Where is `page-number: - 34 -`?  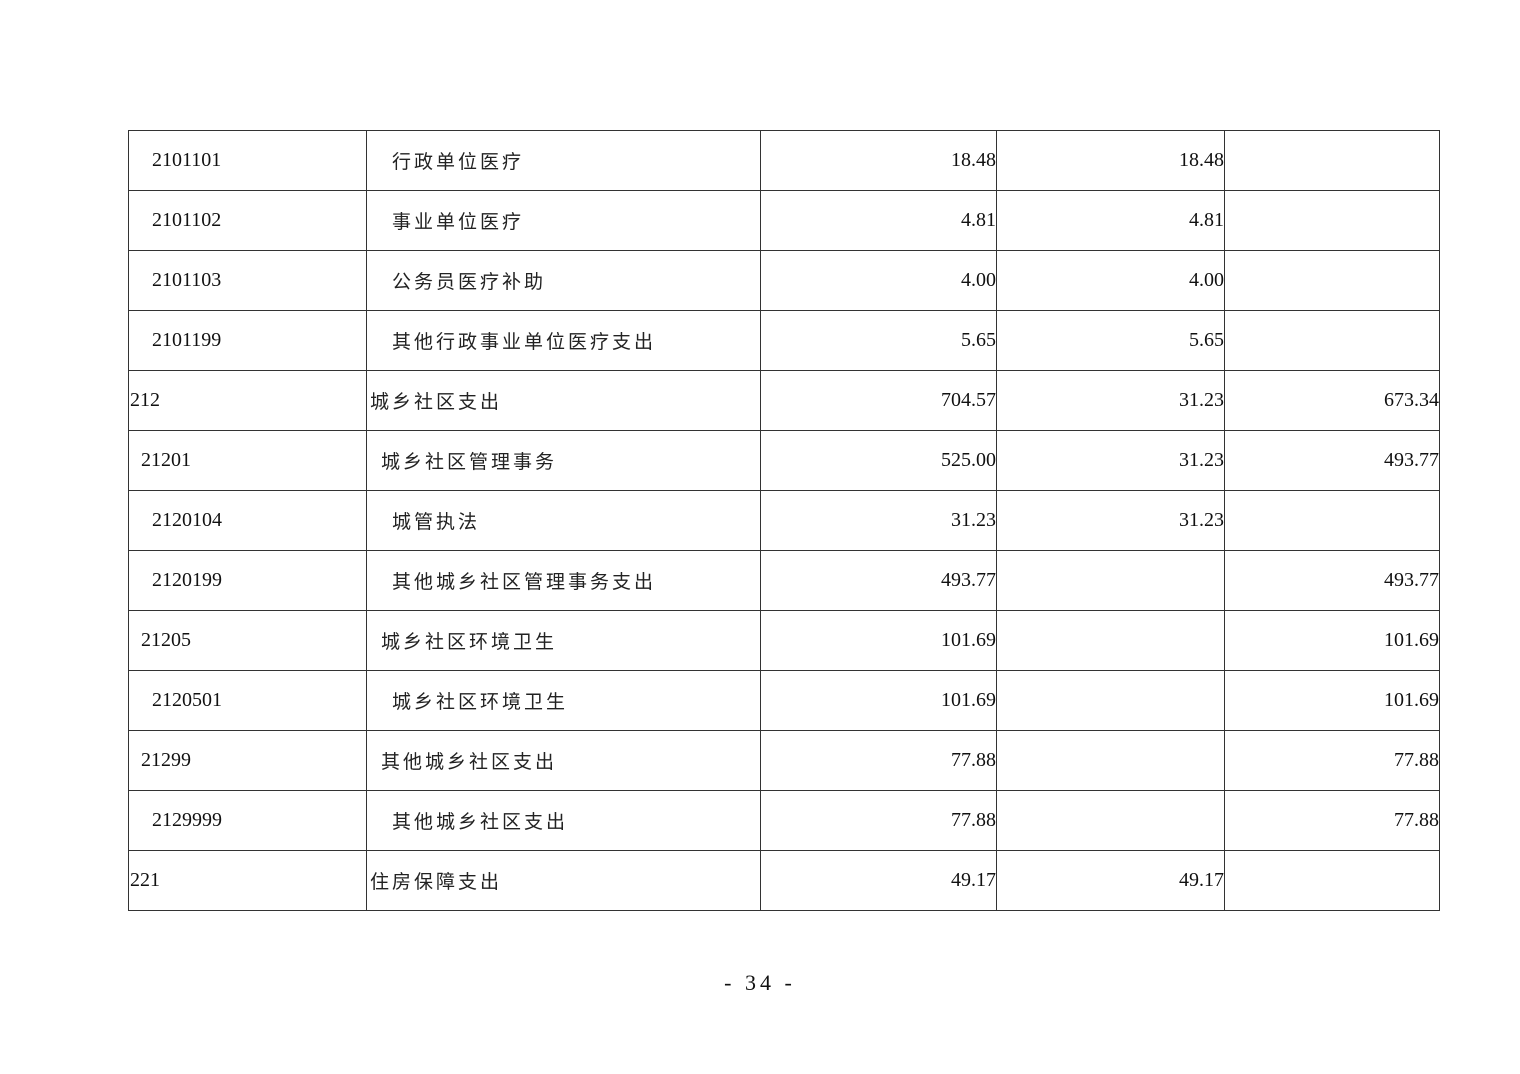
page-number: - 34 - is located at coordinates (760, 982).